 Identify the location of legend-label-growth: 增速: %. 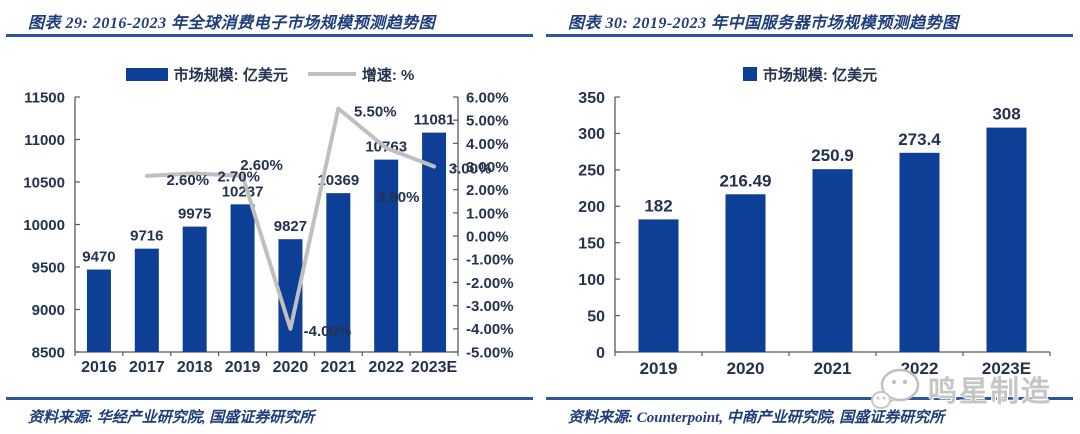
(388, 75).